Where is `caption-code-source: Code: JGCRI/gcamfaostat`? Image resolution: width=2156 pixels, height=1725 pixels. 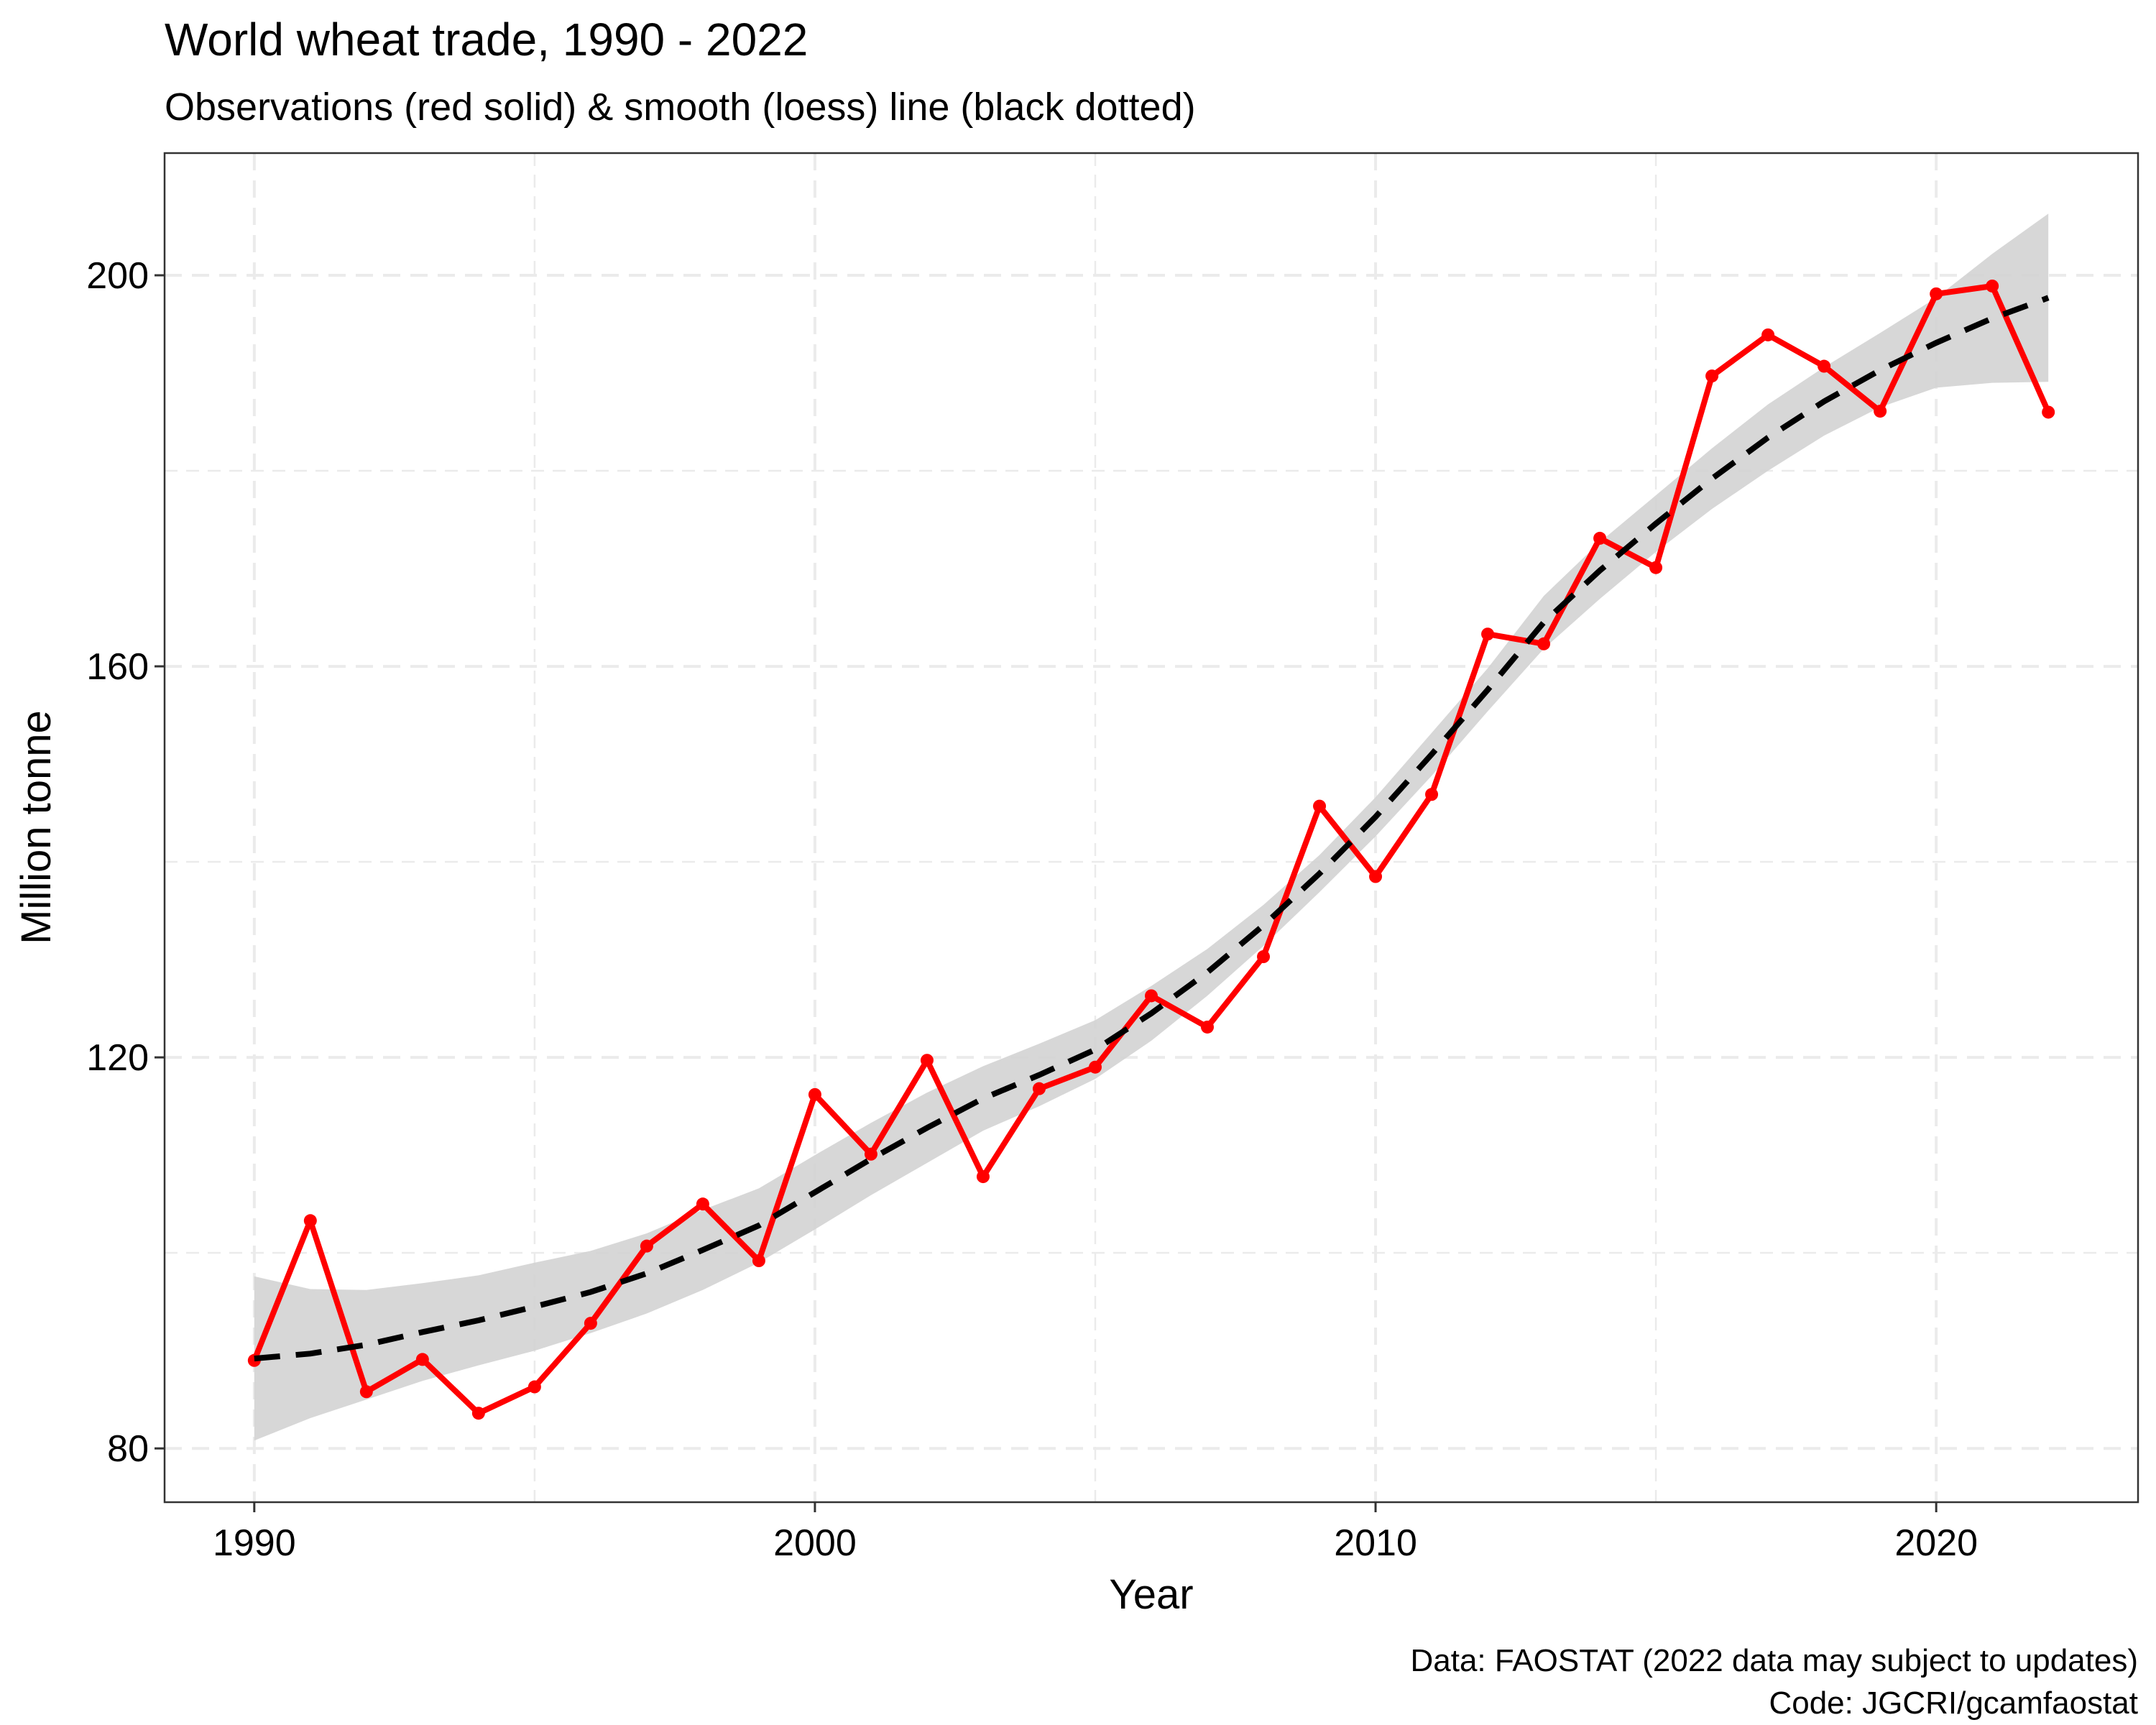
caption-code-source: Code: JGCRI/gcamfaostat is located at coordinates (1953, 1703).